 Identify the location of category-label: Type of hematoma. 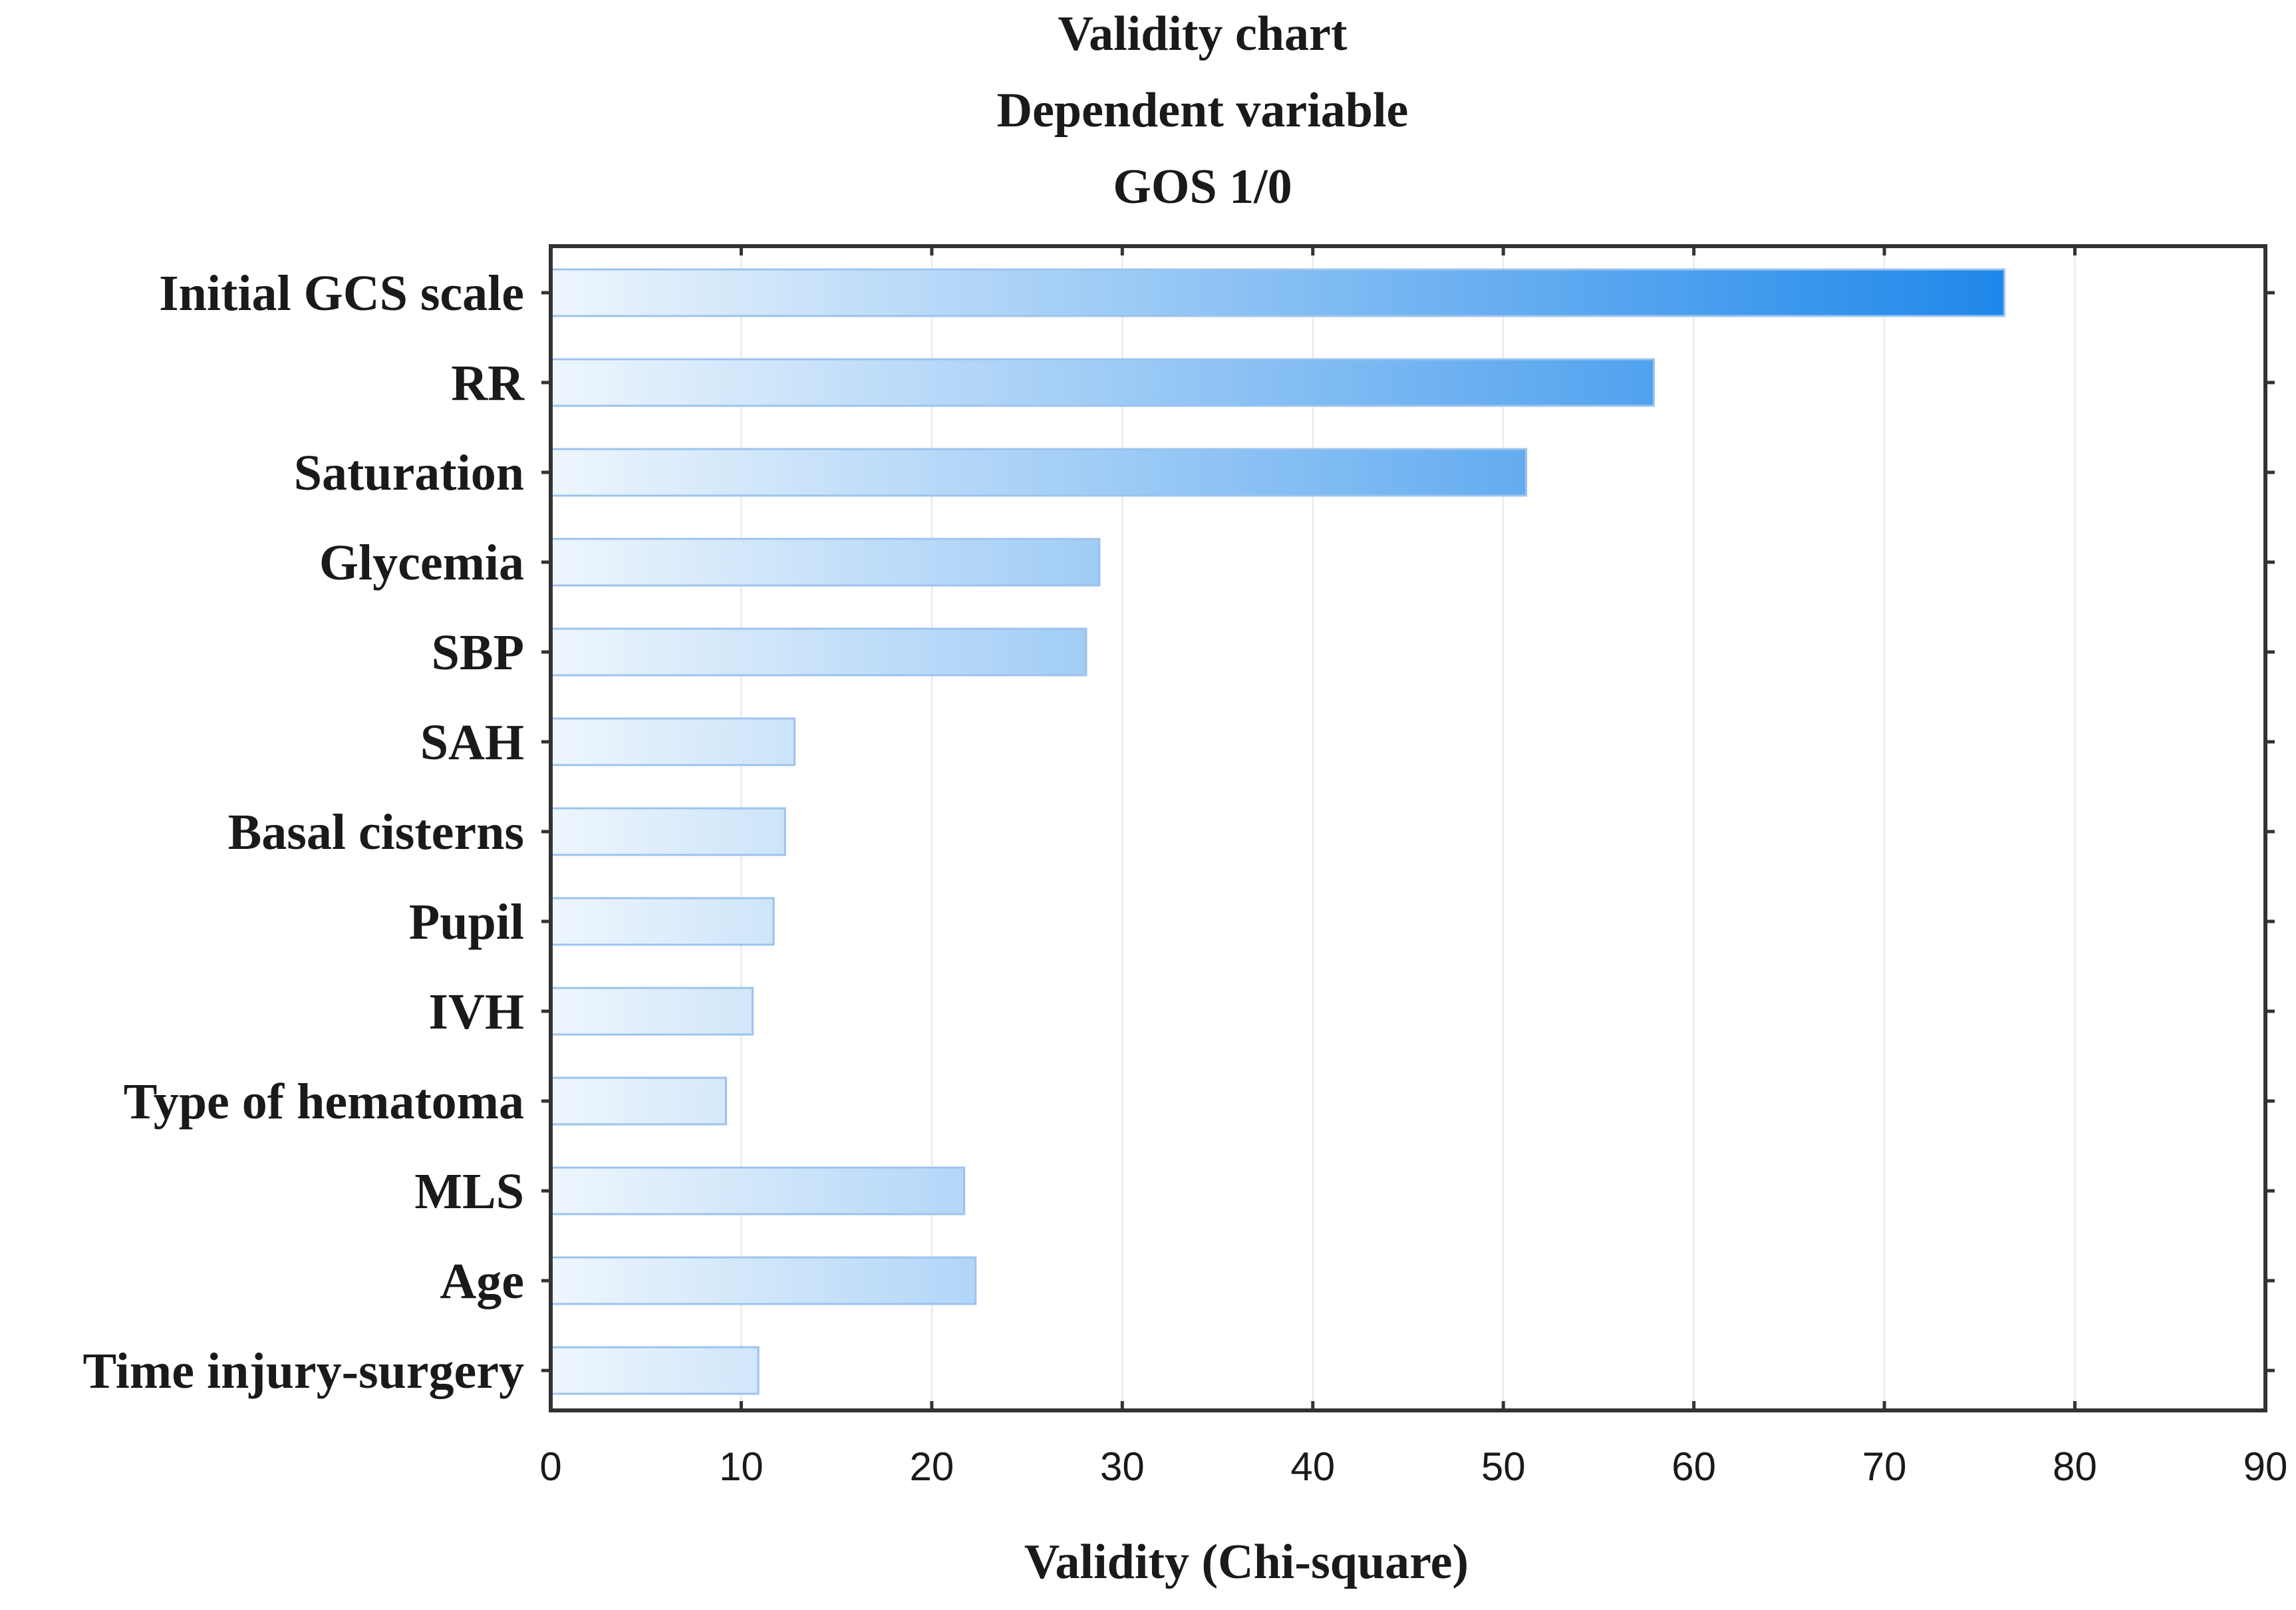
(324, 1102).